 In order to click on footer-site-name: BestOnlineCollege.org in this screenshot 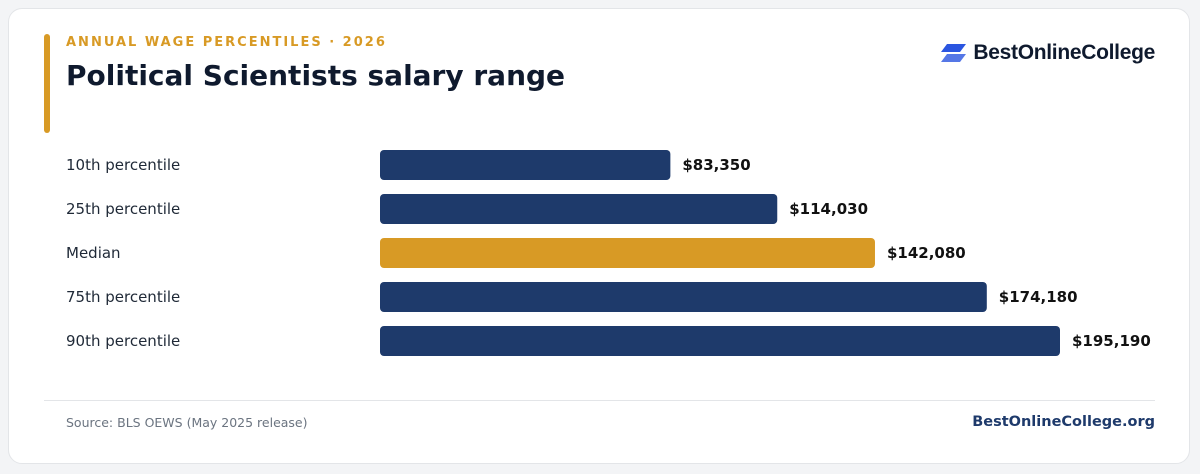, I will do `click(1063, 422)`.